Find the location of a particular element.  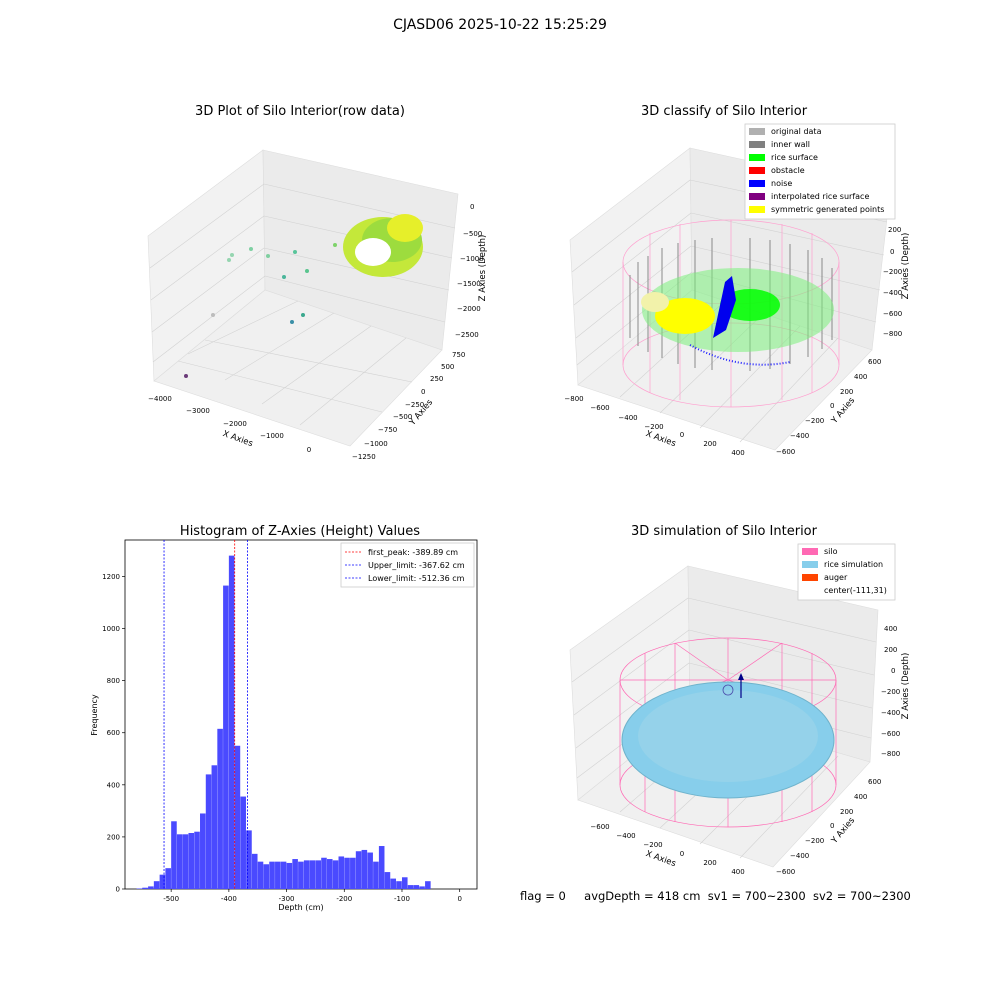

legend-label: obstacle is located at coordinates (788, 170).